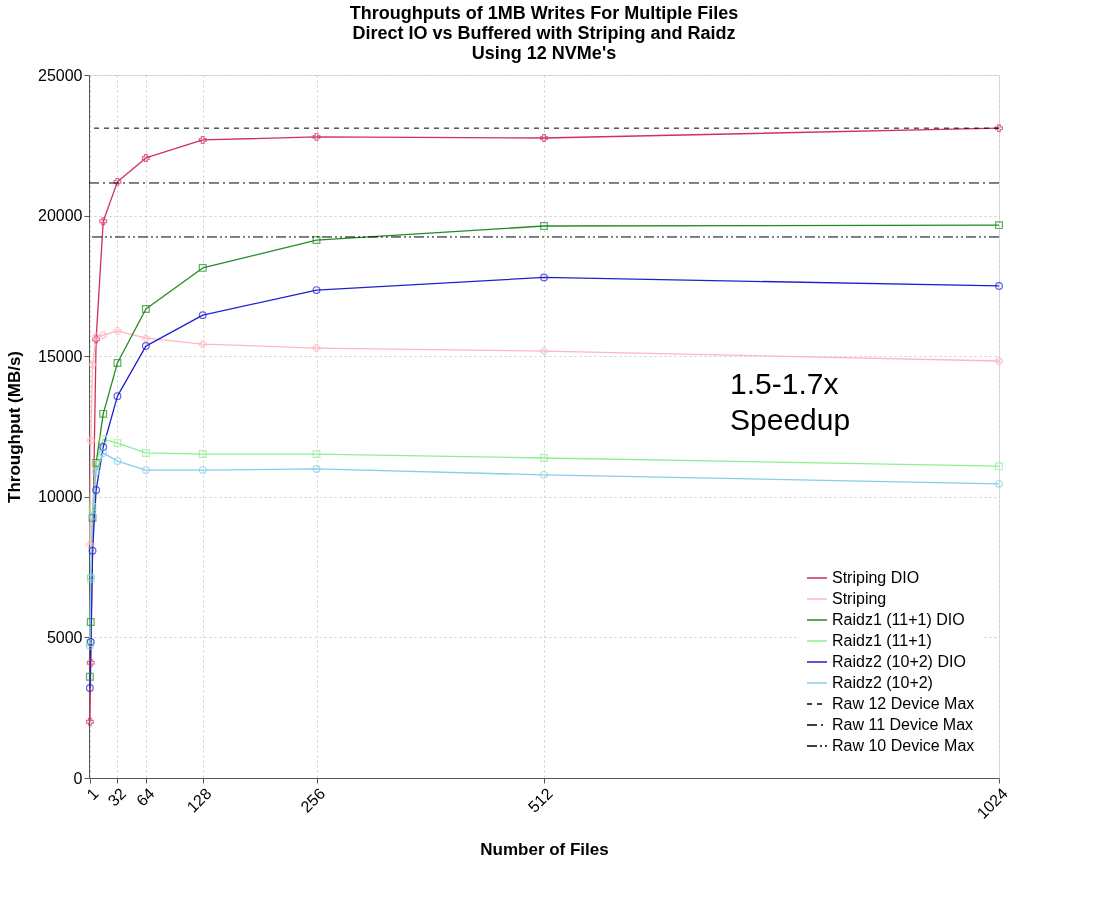 Image resolution: width=1095 pixels, height=911 pixels. I want to click on y-tick-label: 25000, so click(60, 75).